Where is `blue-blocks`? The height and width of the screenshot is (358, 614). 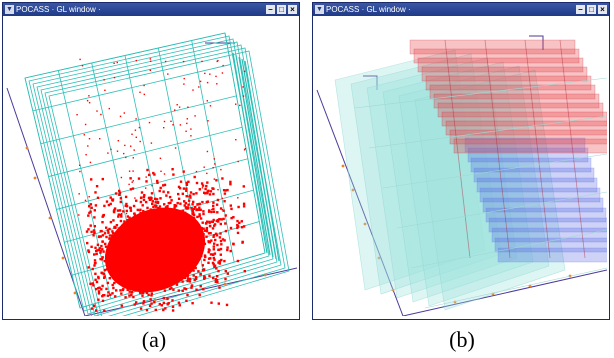 blue-blocks is located at coordinates (535, 200).